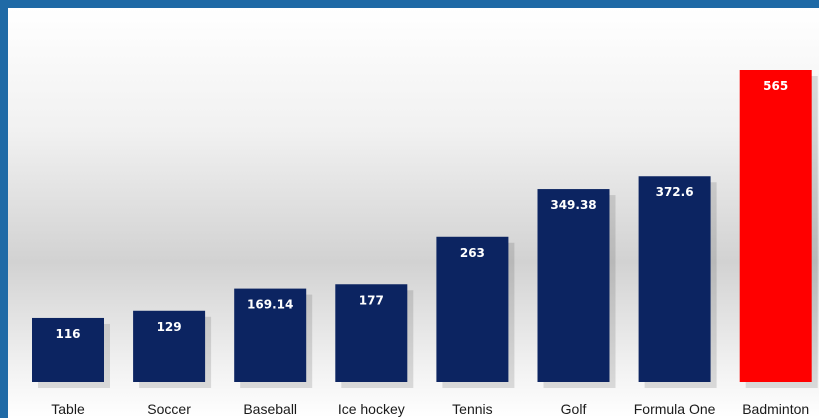 The image size is (819, 418). What do you see at coordinates (169, 409) in the screenshot?
I see `category-label-soccer: Soccer` at bounding box center [169, 409].